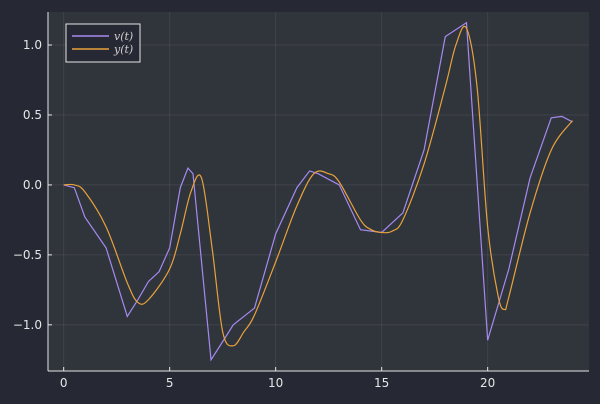  What do you see at coordinates (27, 255) in the screenshot?
I see `y-tick-label: −0.5` at bounding box center [27, 255].